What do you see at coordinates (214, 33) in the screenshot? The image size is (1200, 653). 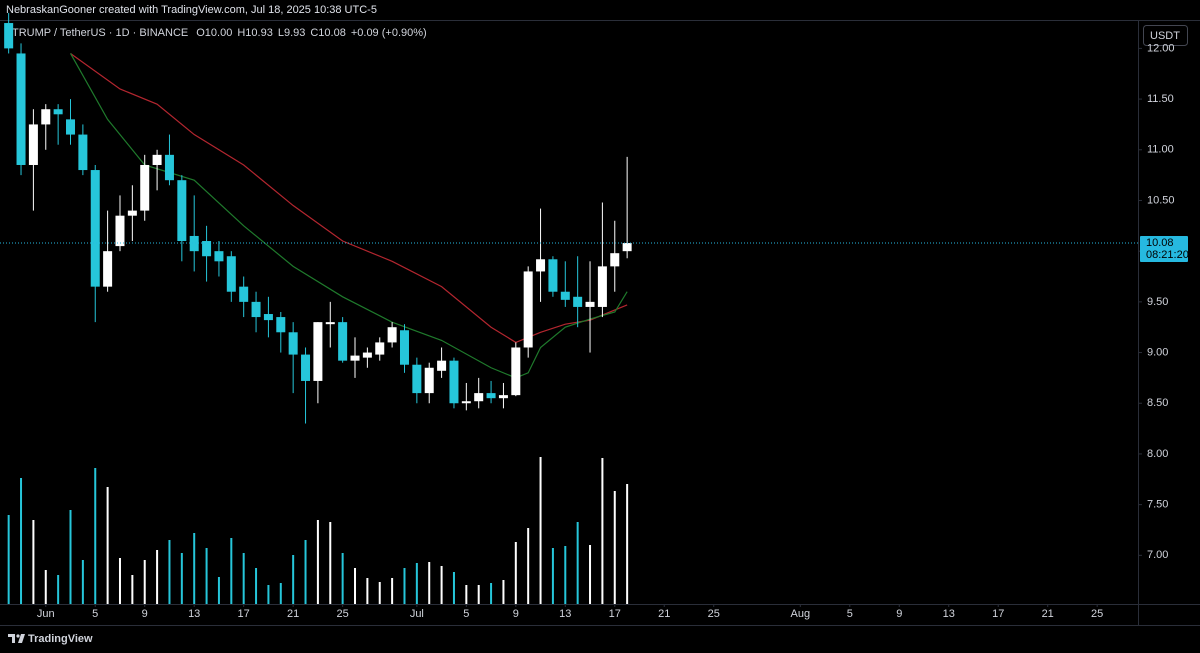 I see `legend-ohlc: O10.00` at bounding box center [214, 33].